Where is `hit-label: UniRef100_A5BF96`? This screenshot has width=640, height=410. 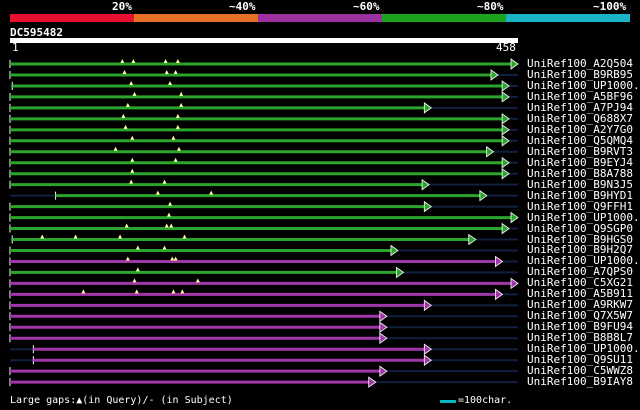 hit-label: UniRef100_A5BF96 is located at coordinates (580, 96).